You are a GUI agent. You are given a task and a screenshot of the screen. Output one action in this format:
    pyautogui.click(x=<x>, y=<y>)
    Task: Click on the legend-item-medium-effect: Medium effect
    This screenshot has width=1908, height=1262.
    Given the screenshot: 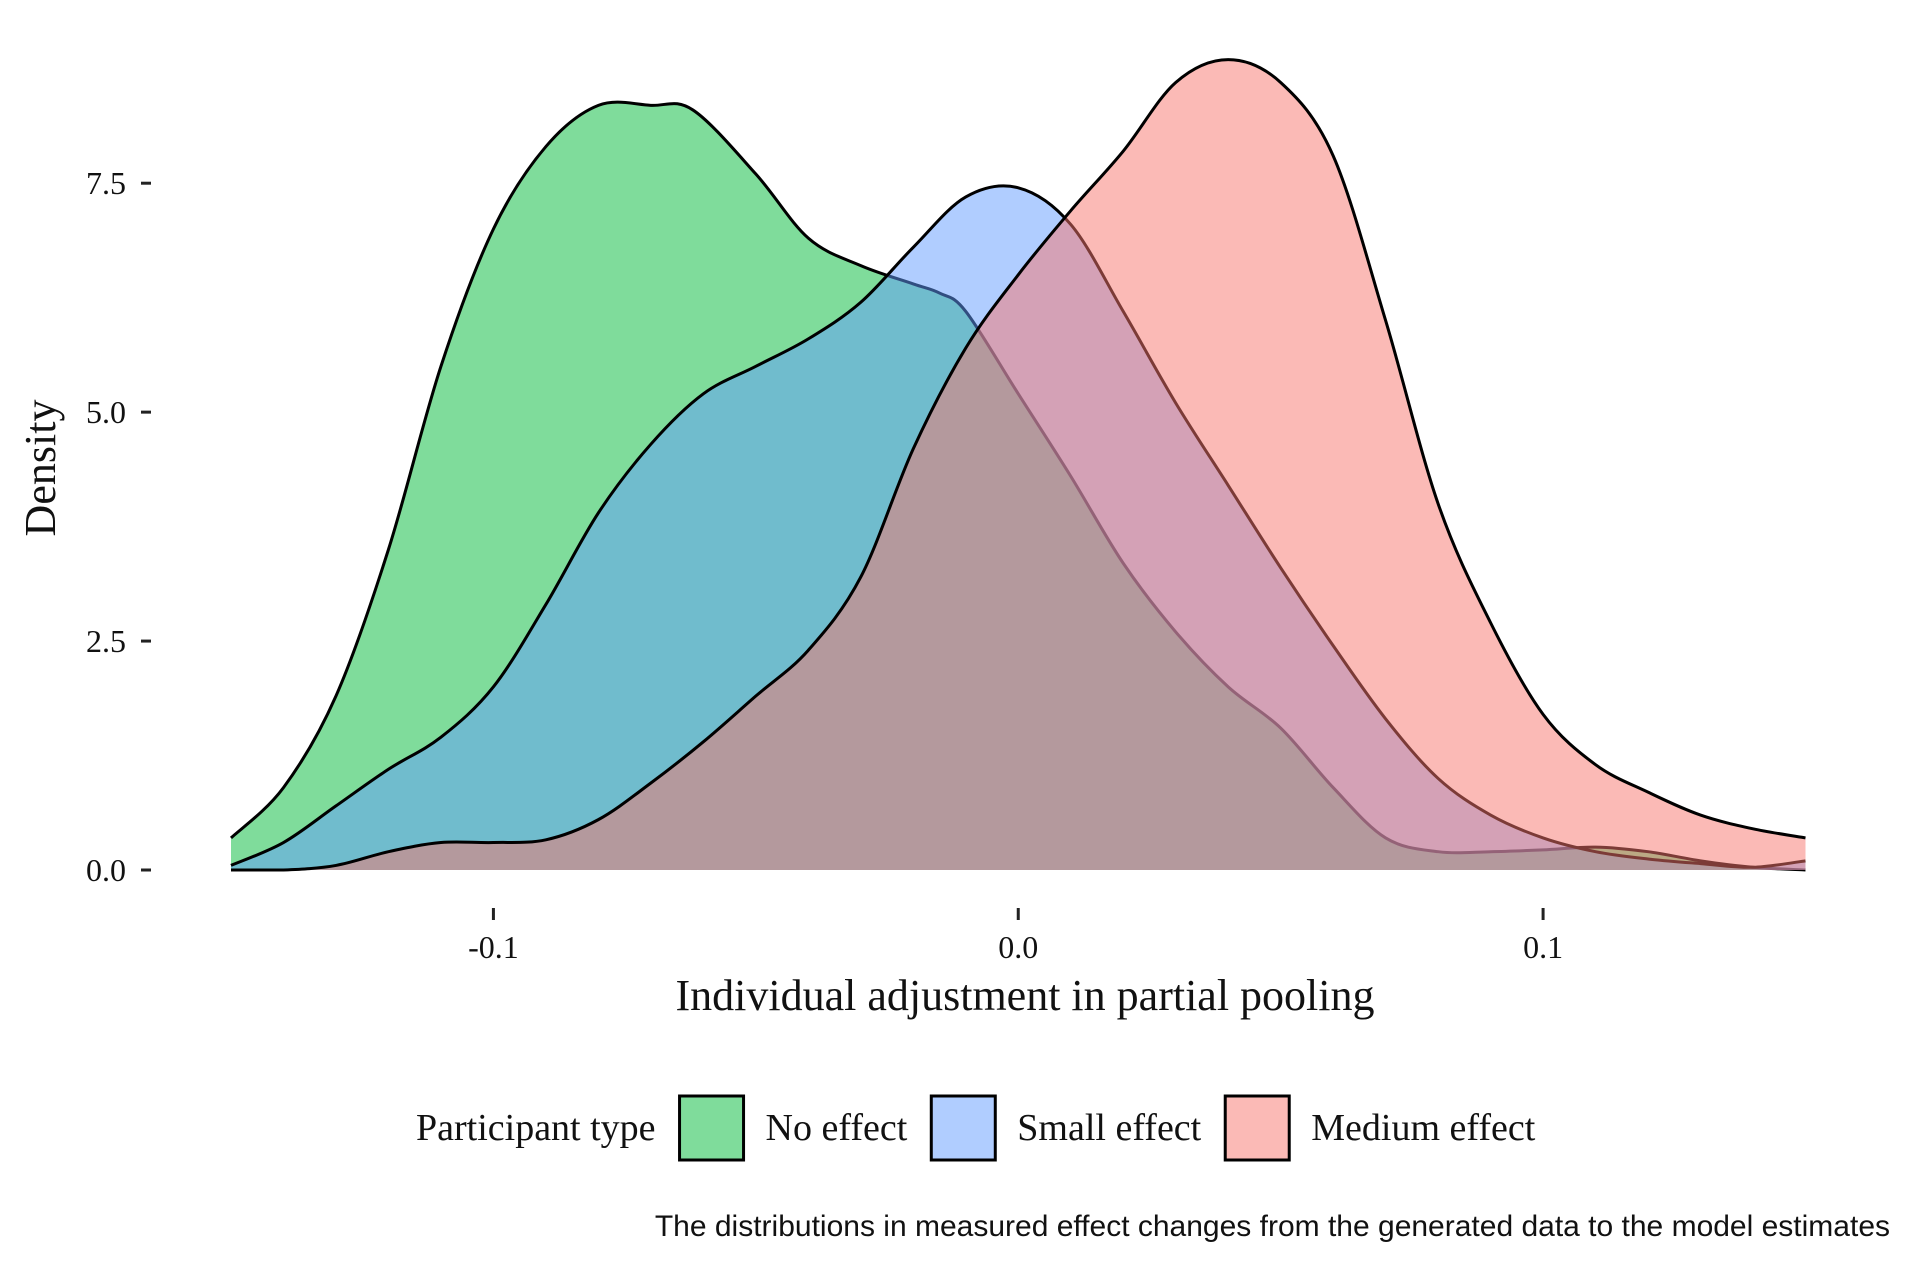 What is the action you would take?
    pyautogui.click(x=1379, y=1128)
    